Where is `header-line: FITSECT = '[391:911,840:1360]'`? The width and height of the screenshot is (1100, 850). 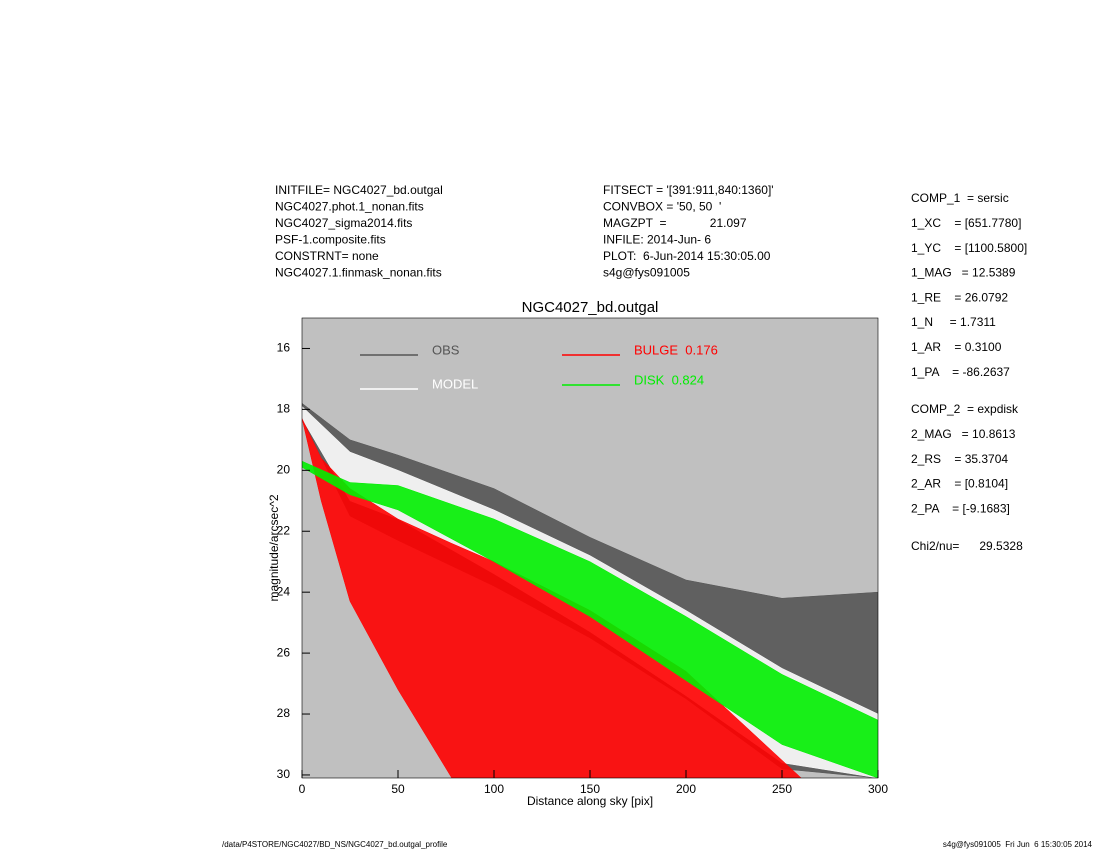
header-line: FITSECT = '[391:911,840:1360]' is located at coordinates (688, 190).